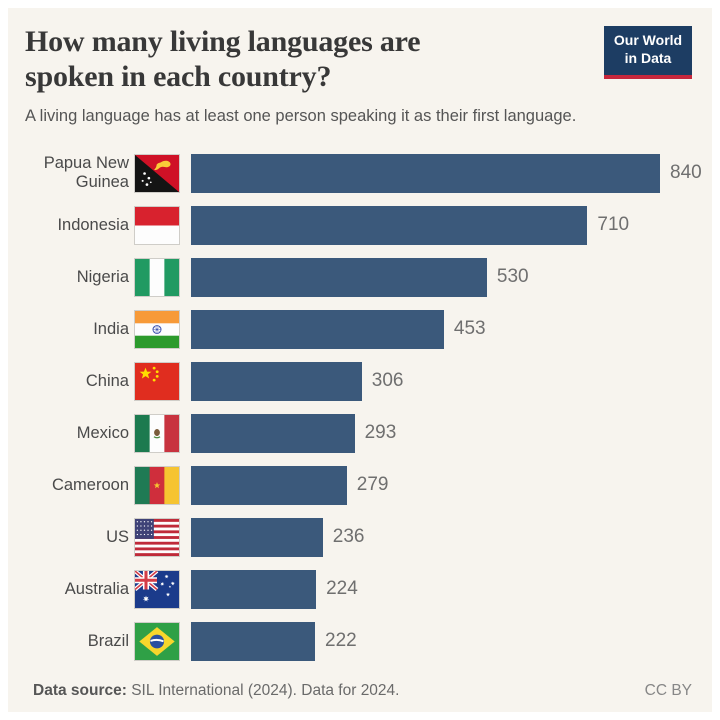 The height and width of the screenshot is (720, 720). I want to click on country-label: Mexico, so click(102, 432).